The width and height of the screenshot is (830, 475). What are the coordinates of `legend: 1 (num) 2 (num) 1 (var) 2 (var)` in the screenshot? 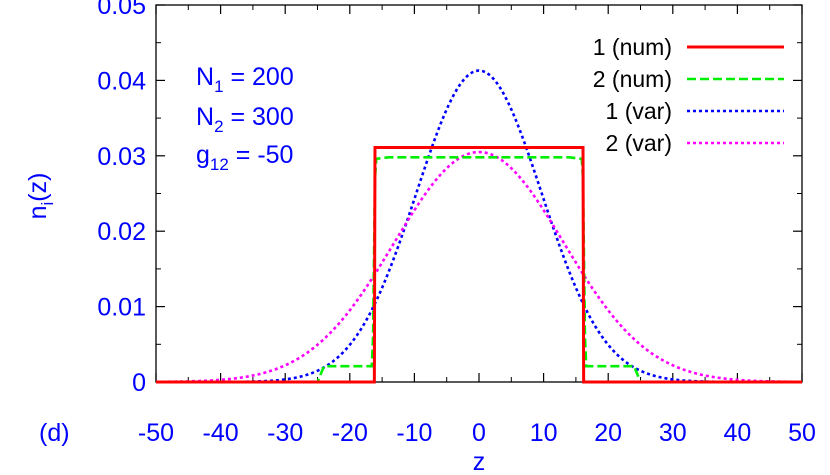 It's located at (688, 95).